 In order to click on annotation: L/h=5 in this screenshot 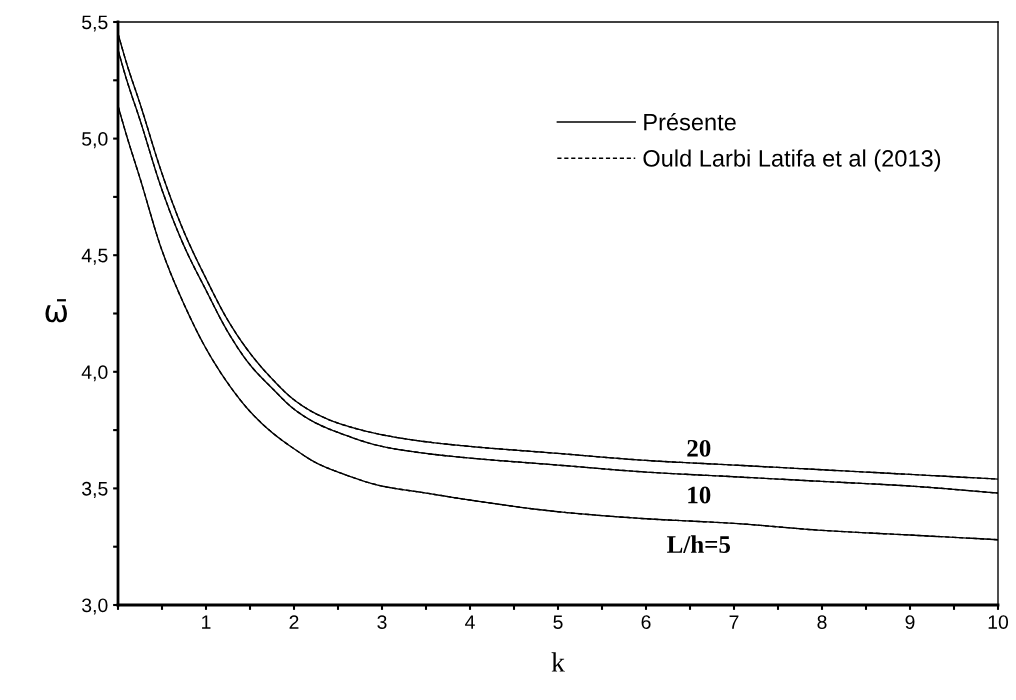, I will do `click(699, 544)`.